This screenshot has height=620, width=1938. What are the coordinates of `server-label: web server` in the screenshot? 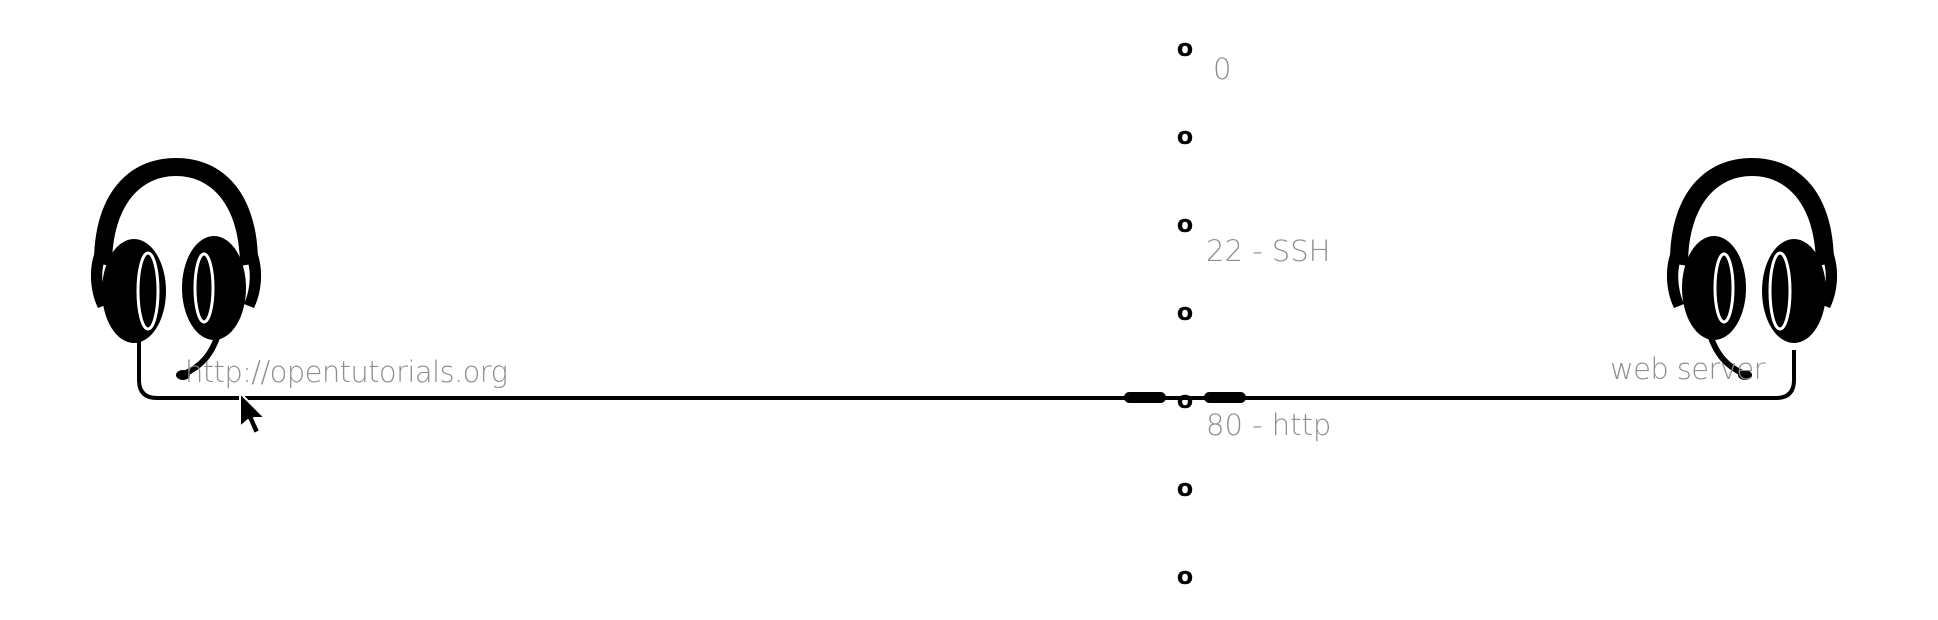 It's located at (1688, 369).